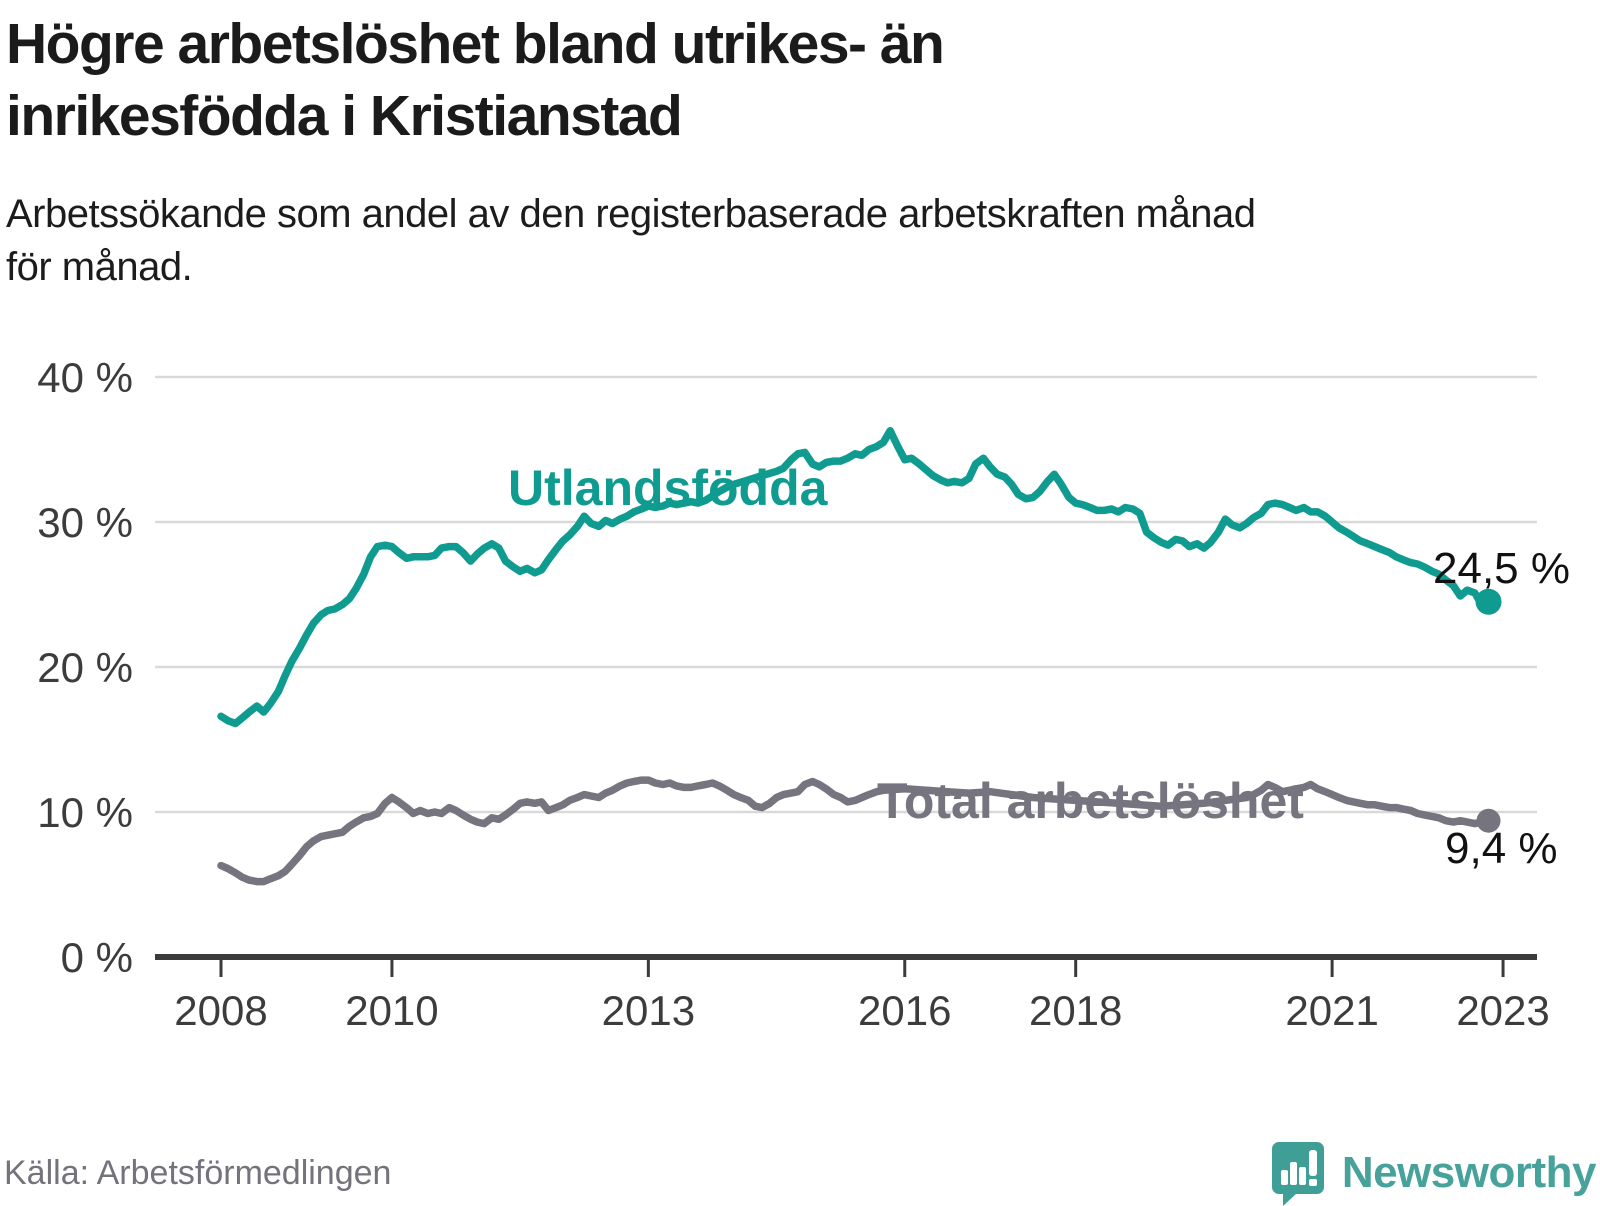 This screenshot has width=1600, height=1206. What do you see at coordinates (344, 116) in the screenshot?
I see `page-title-line-2: inrikesfödda i Kristianstad` at bounding box center [344, 116].